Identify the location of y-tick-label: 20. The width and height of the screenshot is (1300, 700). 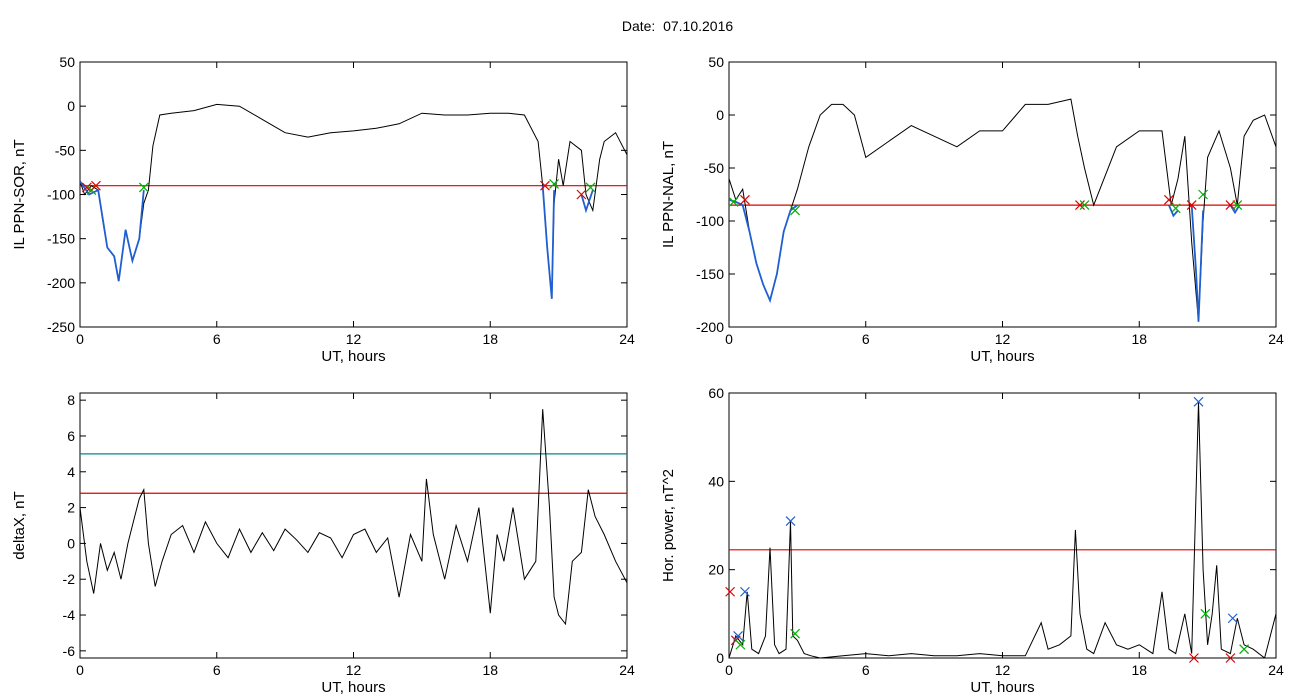
(716, 570).